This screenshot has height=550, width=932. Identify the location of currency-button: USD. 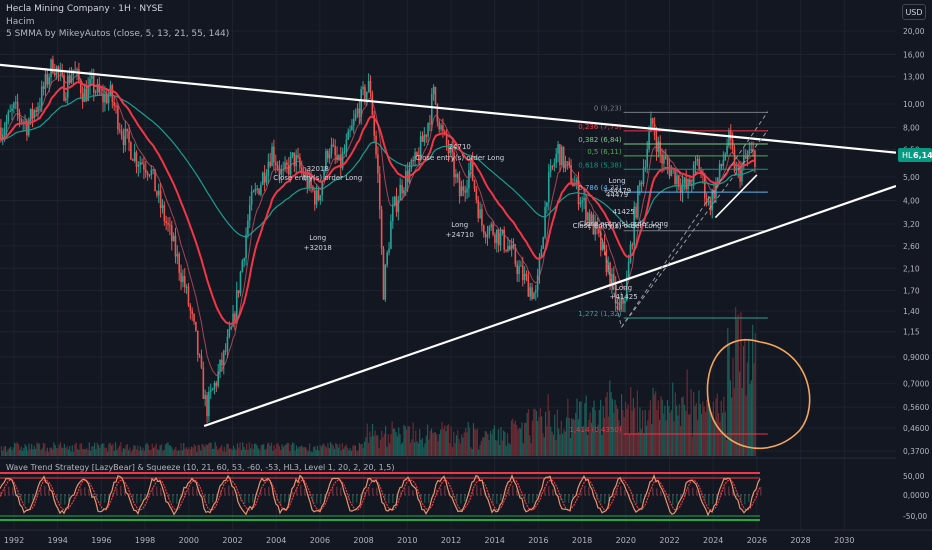
(914, 12).